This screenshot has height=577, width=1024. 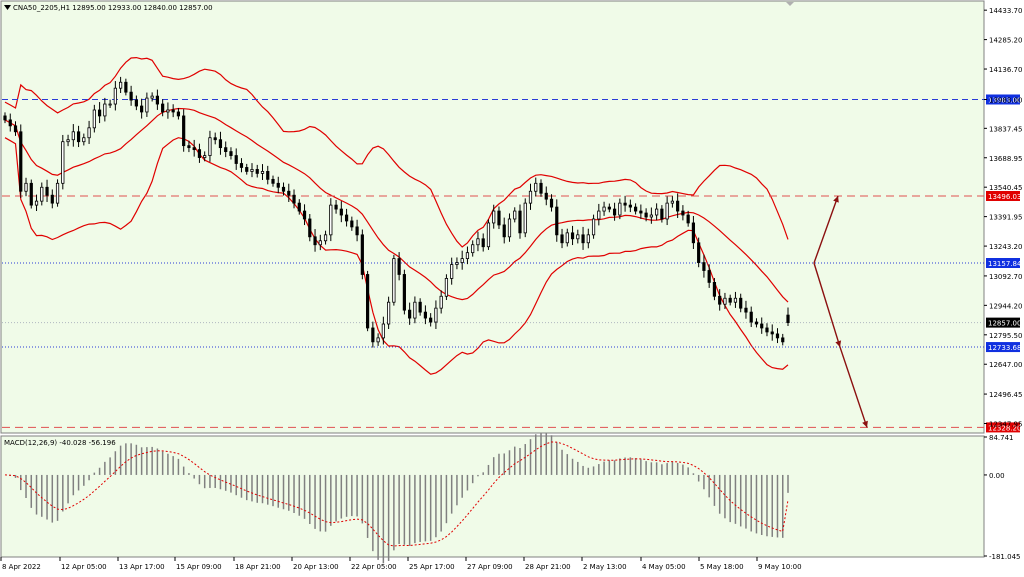 What do you see at coordinates (199, 567) in the screenshot?
I see `time-tick-label: 15 Apr 09:00` at bounding box center [199, 567].